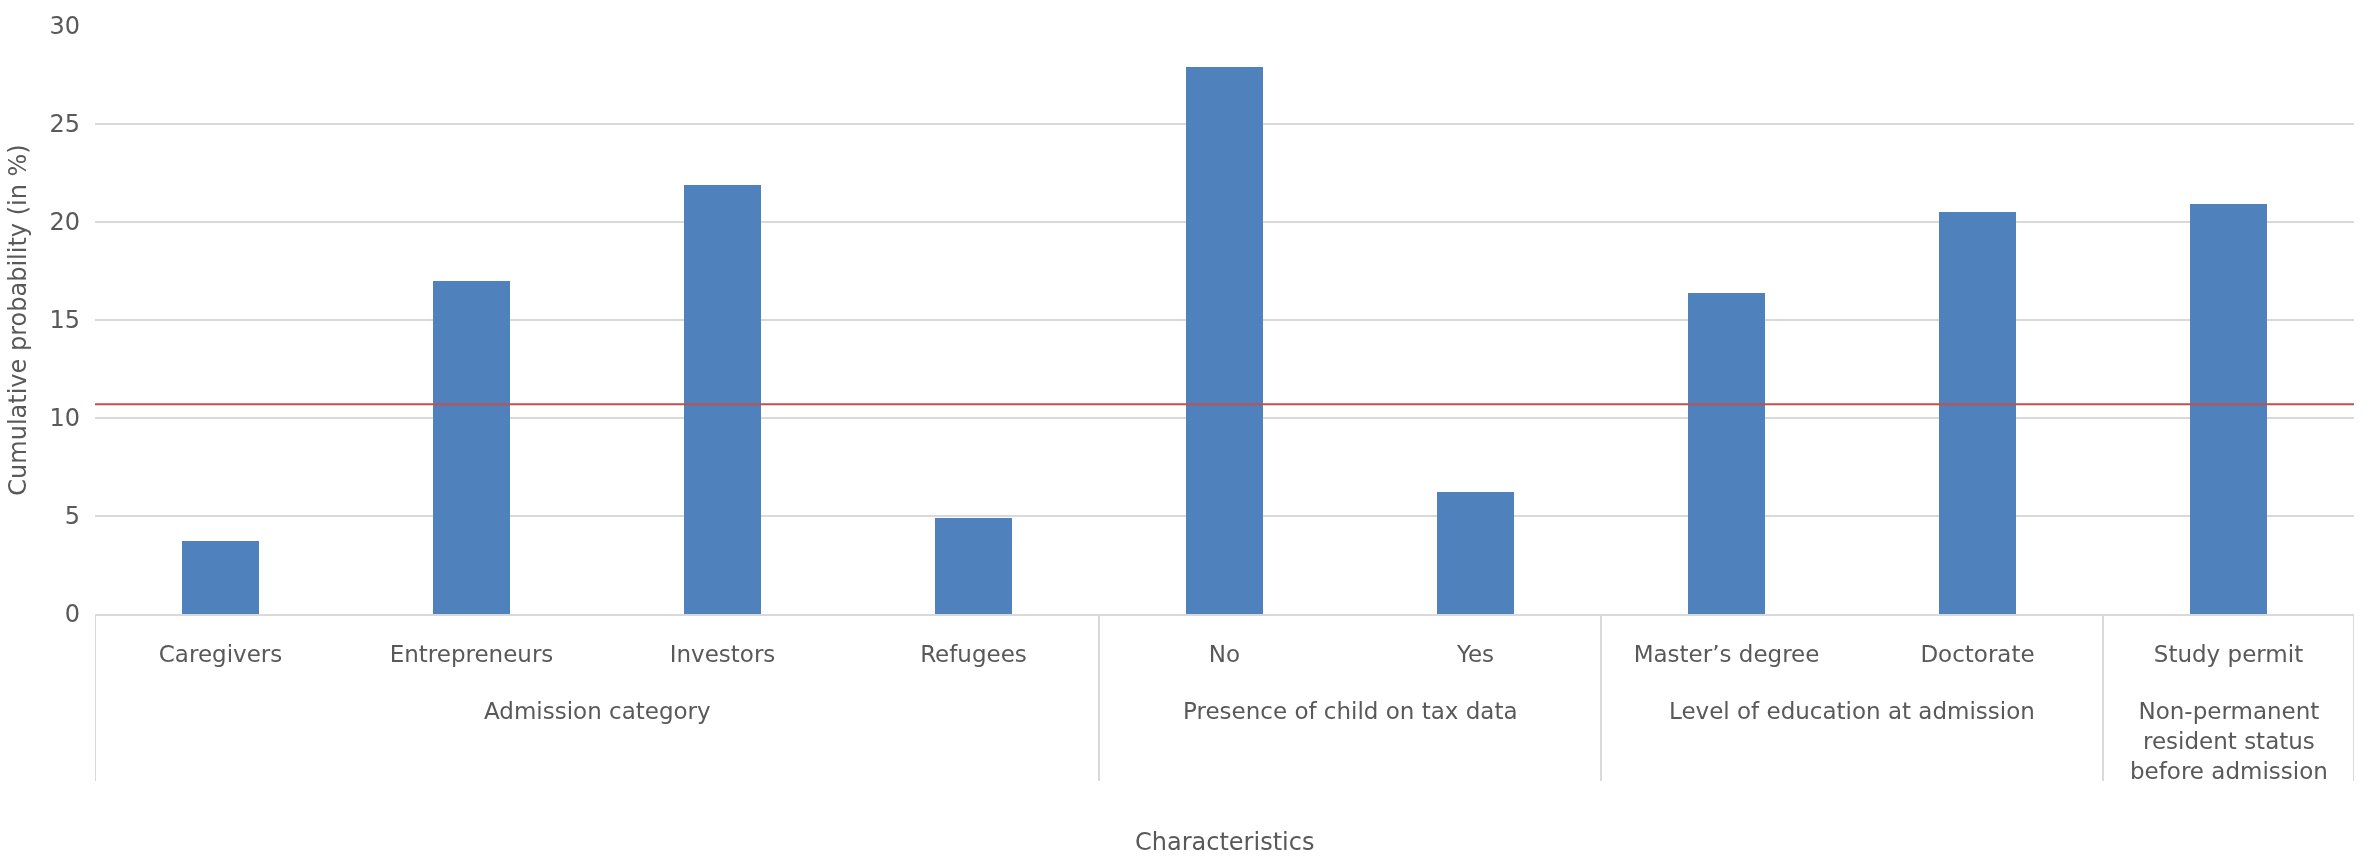 This screenshot has width=2369, height=864. I want to click on y-tick-label: 20, so click(64, 222).